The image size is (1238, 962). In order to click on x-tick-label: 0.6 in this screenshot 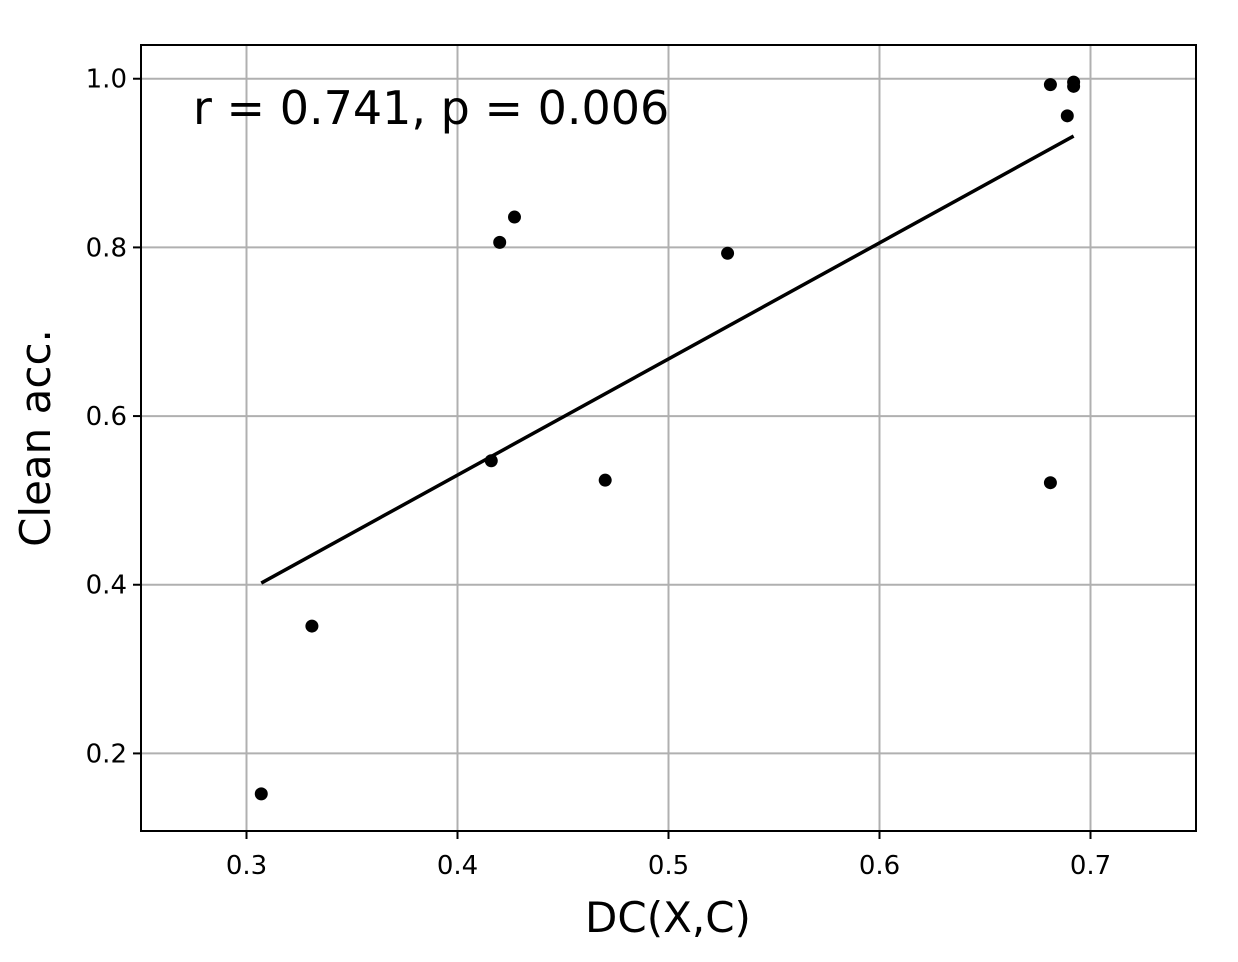, I will do `click(879, 866)`.